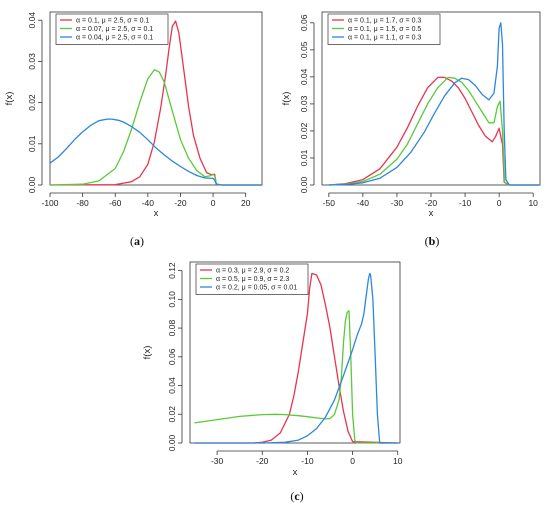 This screenshot has height=515, width=550. What do you see at coordinates (252, 271) in the screenshot?
I see `legend-entry: α = 0.3, μ = 2.9, σ = 0.2` at bounding box center [252, 271].